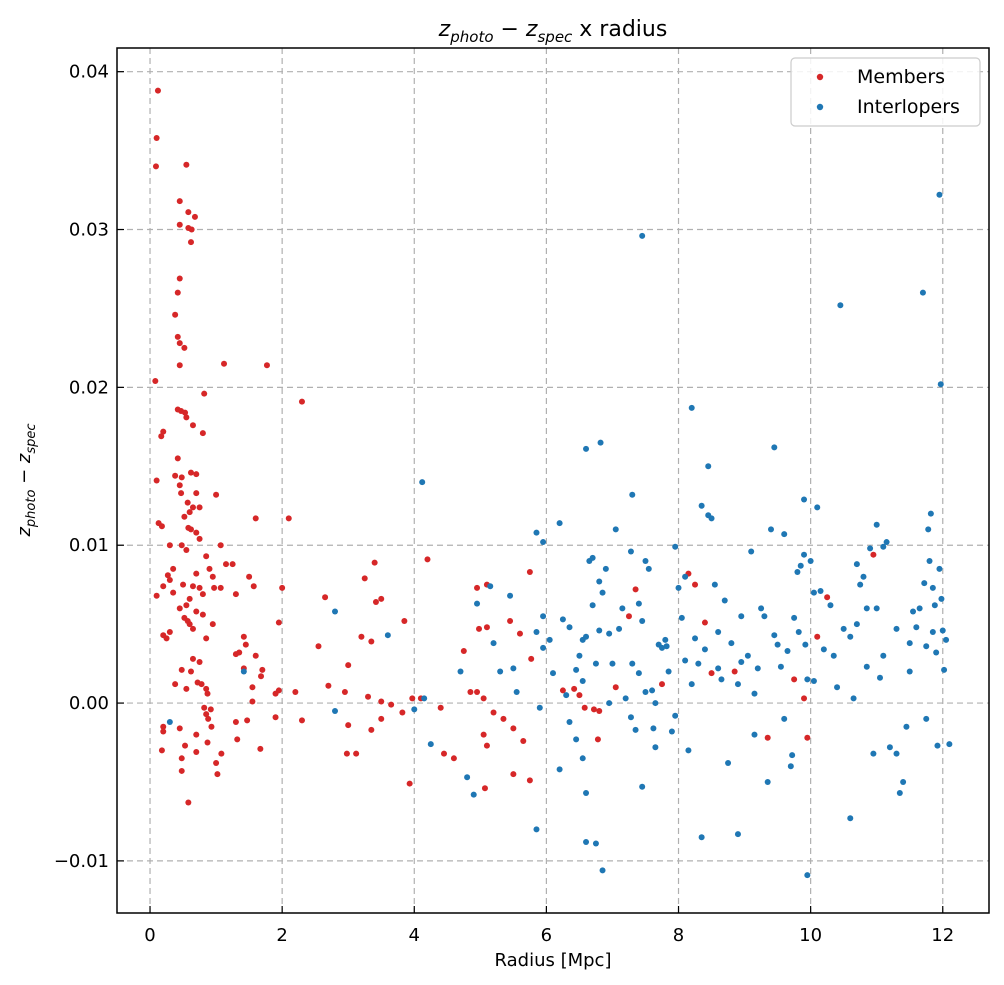 The height and width of the screenshot is (985, 1004). Describe the element at coordinates (81, 861) in the screenshot. I see `y-tick-label: −0.01` at that location.